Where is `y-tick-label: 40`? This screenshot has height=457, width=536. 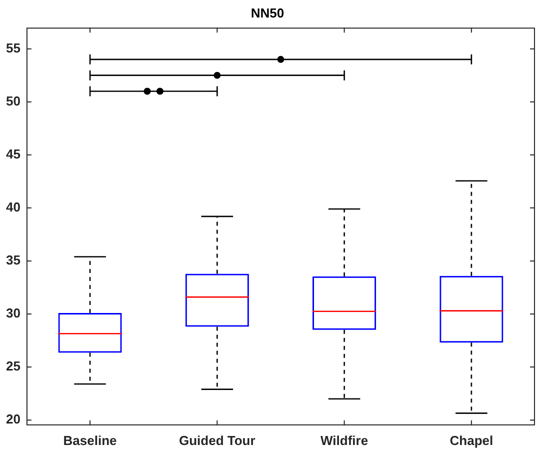 y-tick-label: 40 is located at coordinates (13, 207).